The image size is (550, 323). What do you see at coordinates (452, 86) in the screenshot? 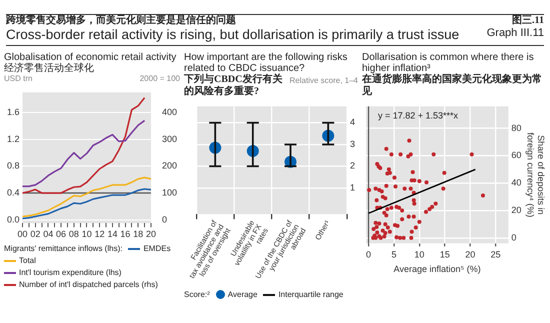
I see `chart-subtitle: 在通货膨胀率高的国家美元化现象更为常见` at bounding box center [452, 86].